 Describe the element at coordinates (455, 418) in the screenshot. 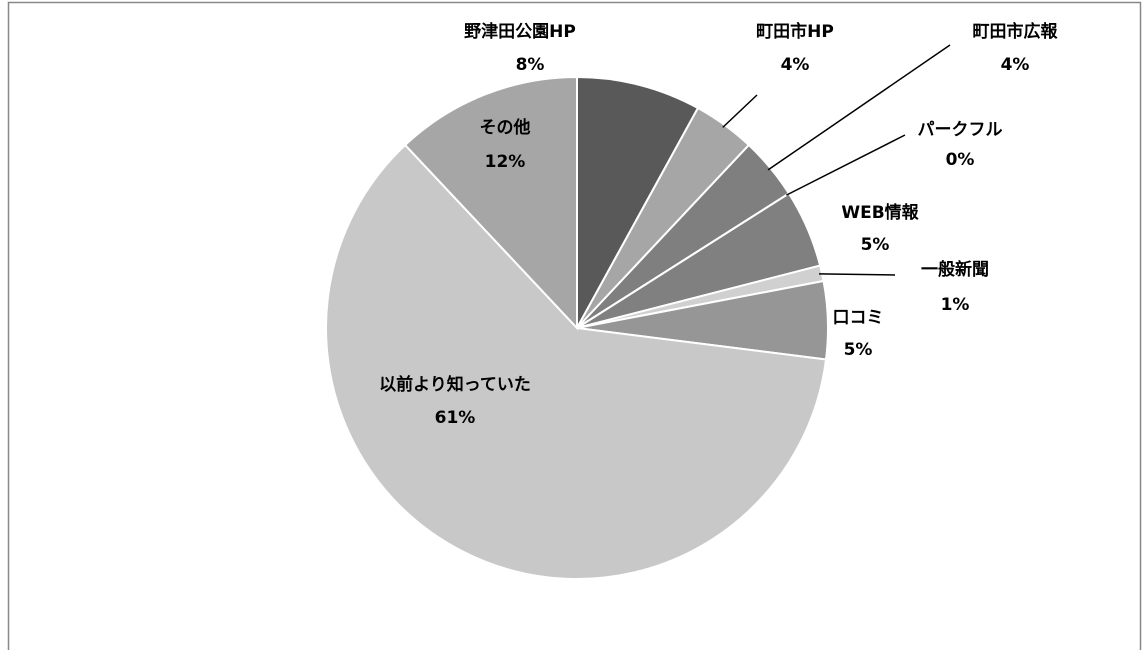

I see `slice-value-label: 61%` at that location.